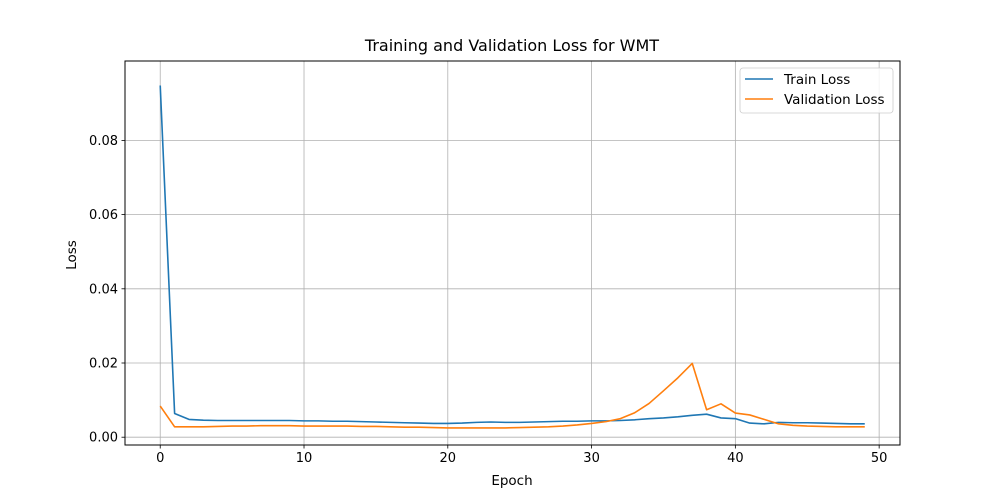 The height and width of the screenshot is (500, 1000). I want to click on legend-label-validation-loss: Validation Loss, so click(834, 100).